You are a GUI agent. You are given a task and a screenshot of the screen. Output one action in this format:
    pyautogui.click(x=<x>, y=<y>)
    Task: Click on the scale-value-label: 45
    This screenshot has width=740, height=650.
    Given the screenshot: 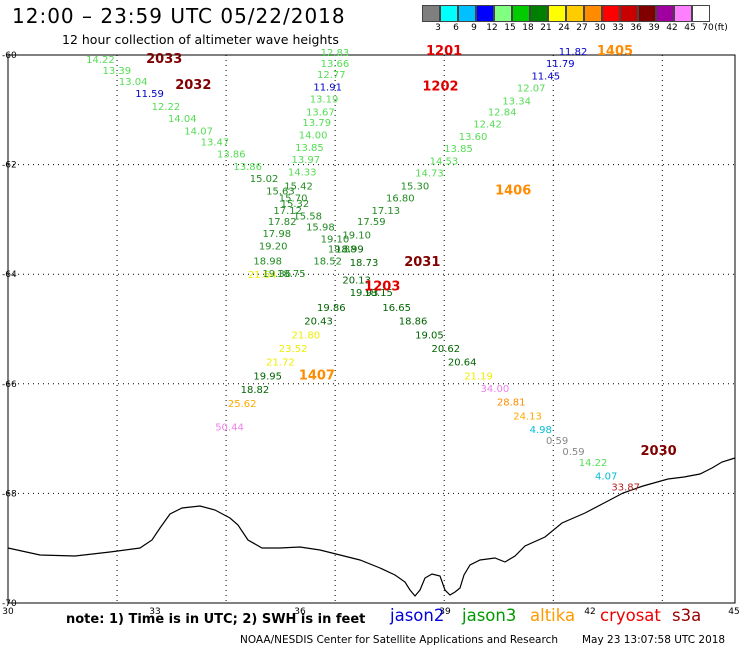 What is the action you would take?
    pyautogui.click(x=690, y=28)
    